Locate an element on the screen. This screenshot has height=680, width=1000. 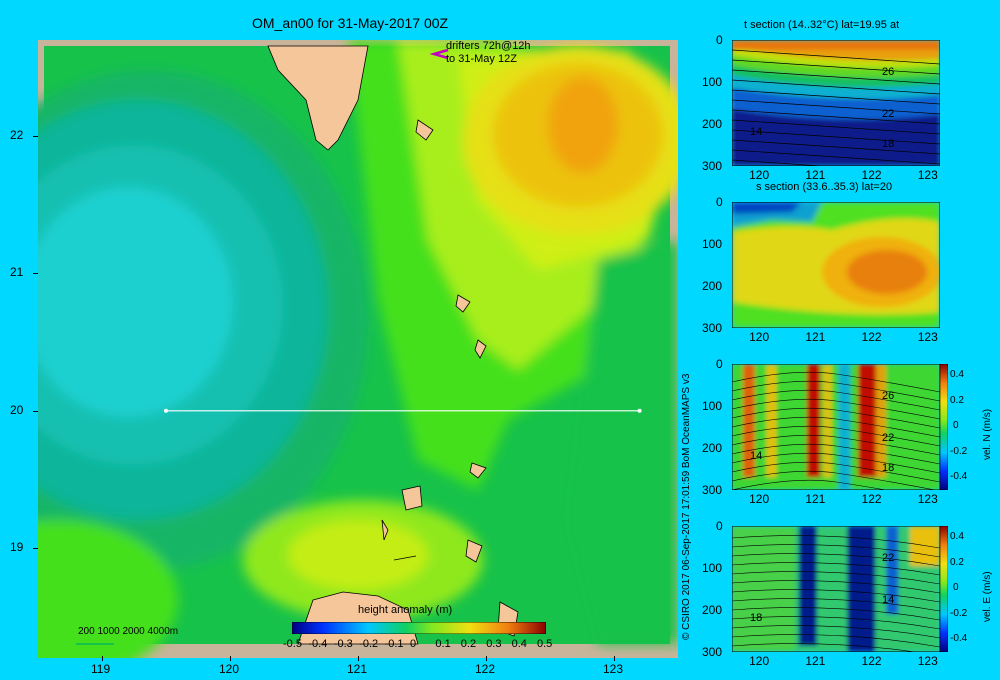
main-y-tick-label: 21 is located at coordinates (17, 272).